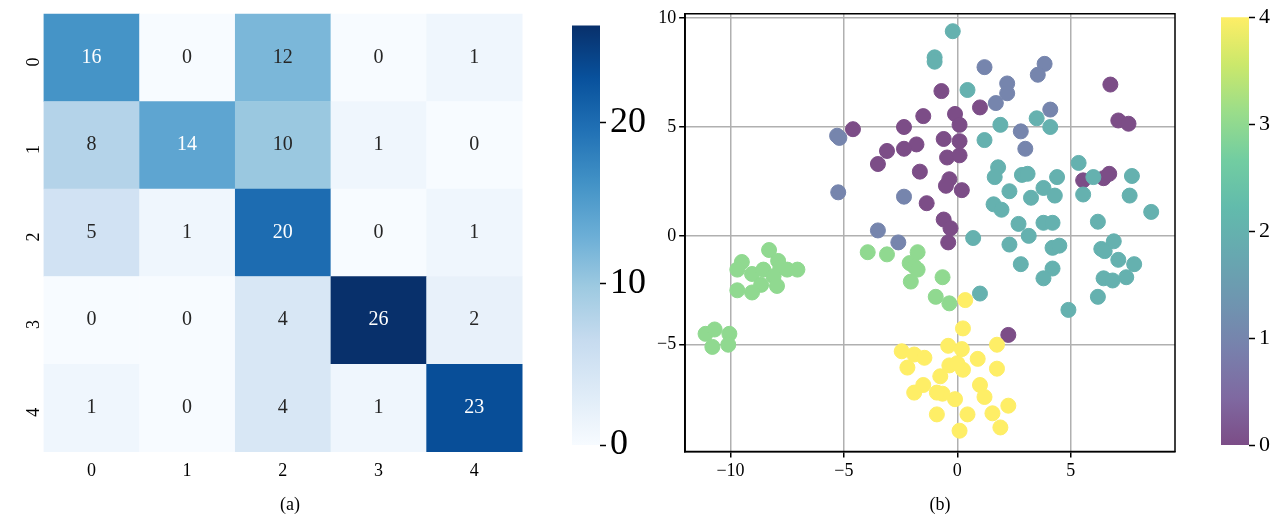 Image resolution: width=1274 pixels, height=530 pixels. What do you see at coordinates (1264, 15) in the screenshot?
I see `color-bar-label: 4` at bounding box center [1264, 15].